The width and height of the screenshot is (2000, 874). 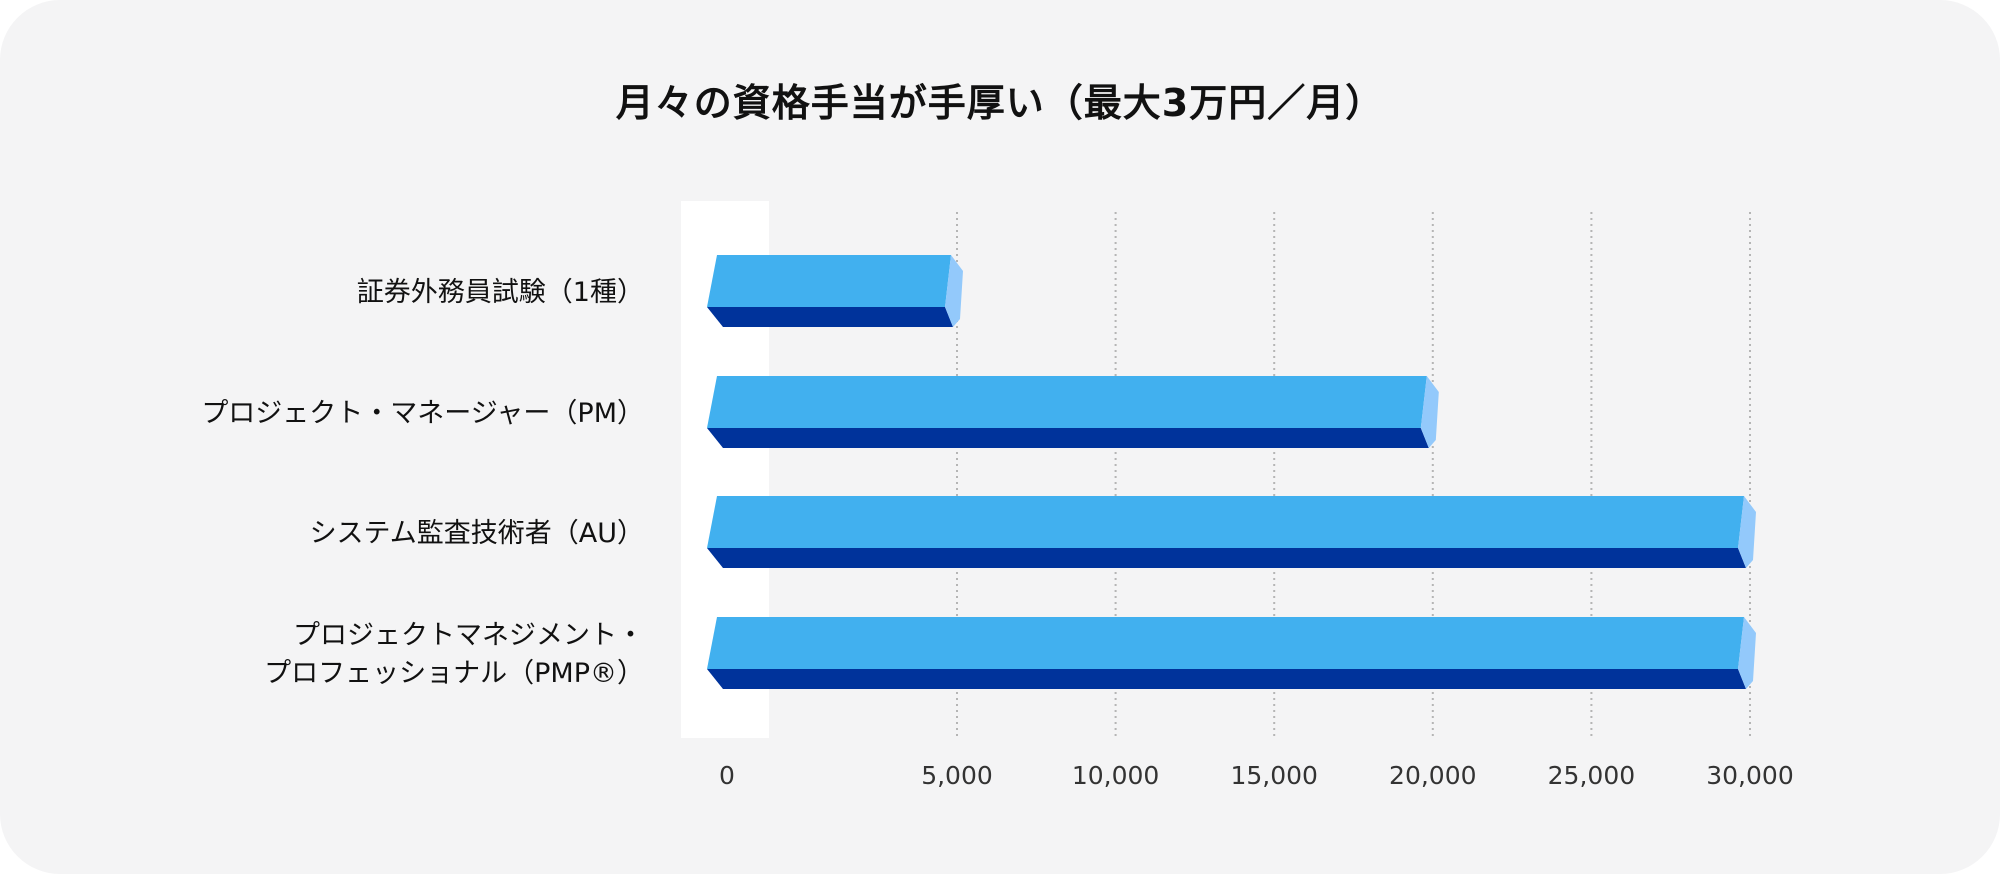 I want to click on x-tick-labels: 0 5,000 10,000 15,000 20,000 25,000 30,000, so click(x=1256, y=775).